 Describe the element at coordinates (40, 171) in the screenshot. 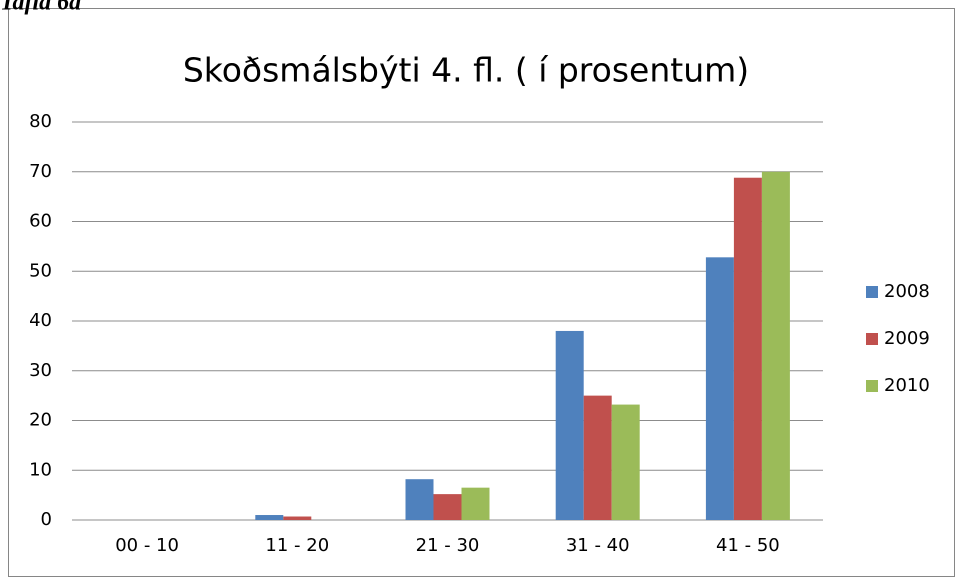

I see `y-tick-label: 70` at that location.